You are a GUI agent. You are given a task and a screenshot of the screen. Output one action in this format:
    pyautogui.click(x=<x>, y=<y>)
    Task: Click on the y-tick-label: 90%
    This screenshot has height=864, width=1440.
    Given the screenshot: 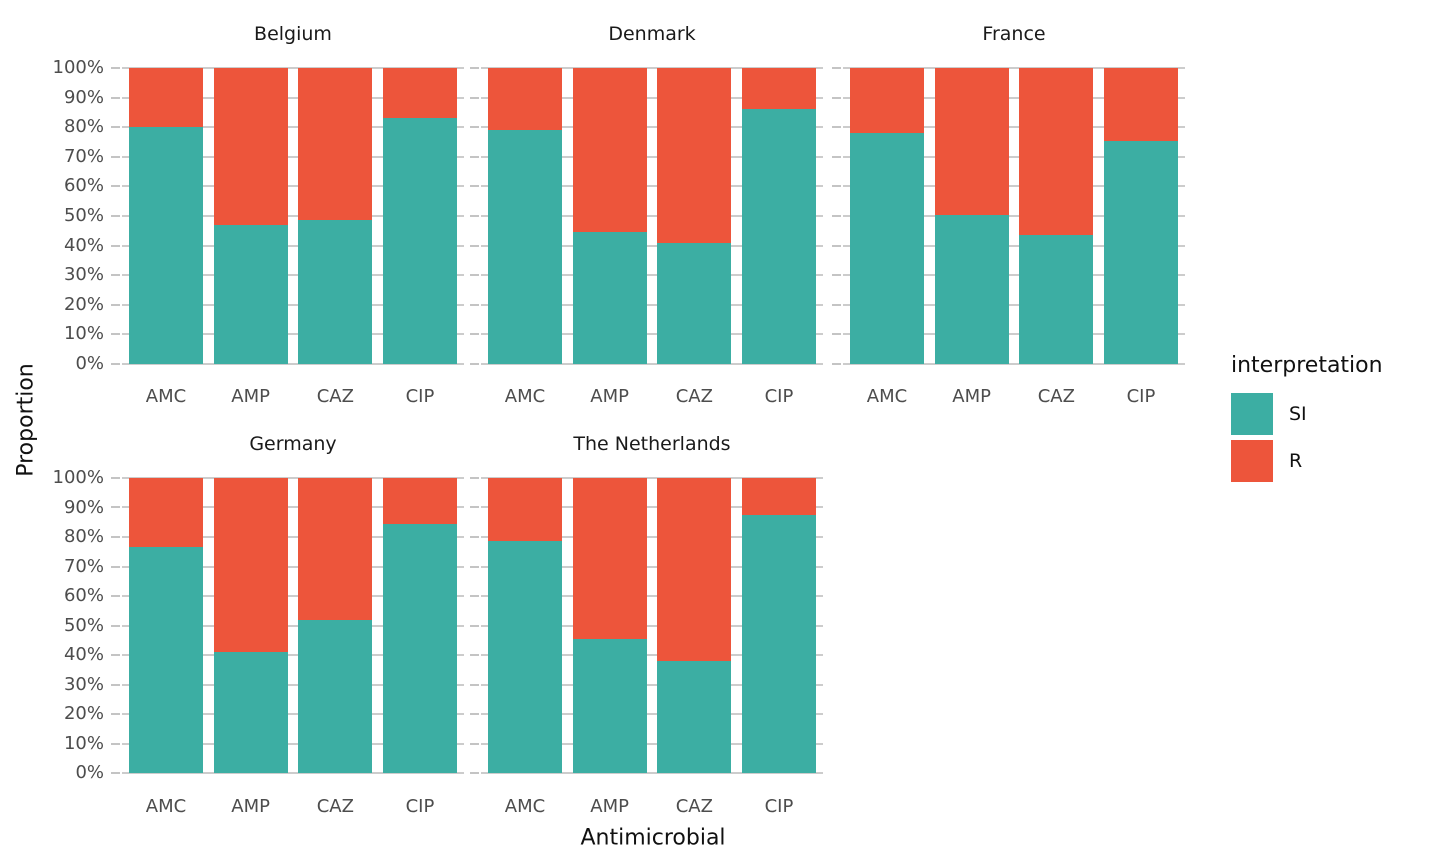 What is the action you would take?
    pyautogui.click(x=83, y=97)
    